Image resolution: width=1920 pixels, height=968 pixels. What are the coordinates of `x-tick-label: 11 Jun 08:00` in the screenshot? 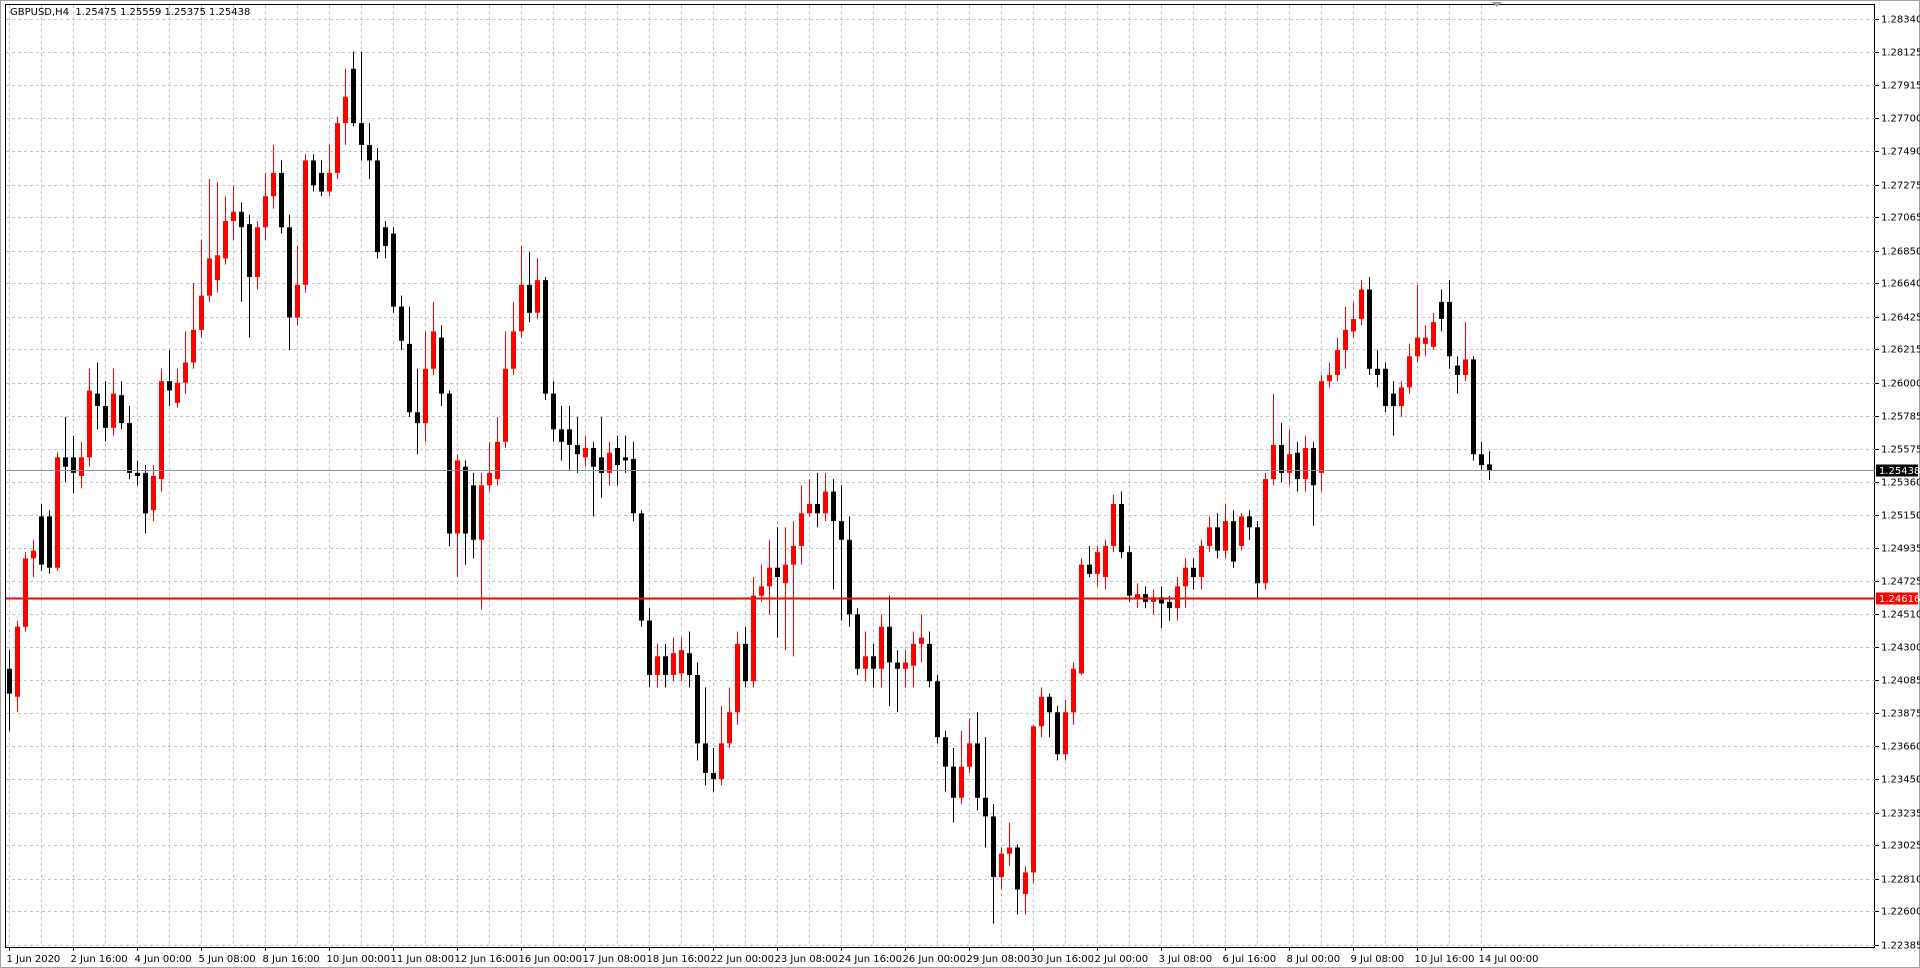 It's located at (423, 959).